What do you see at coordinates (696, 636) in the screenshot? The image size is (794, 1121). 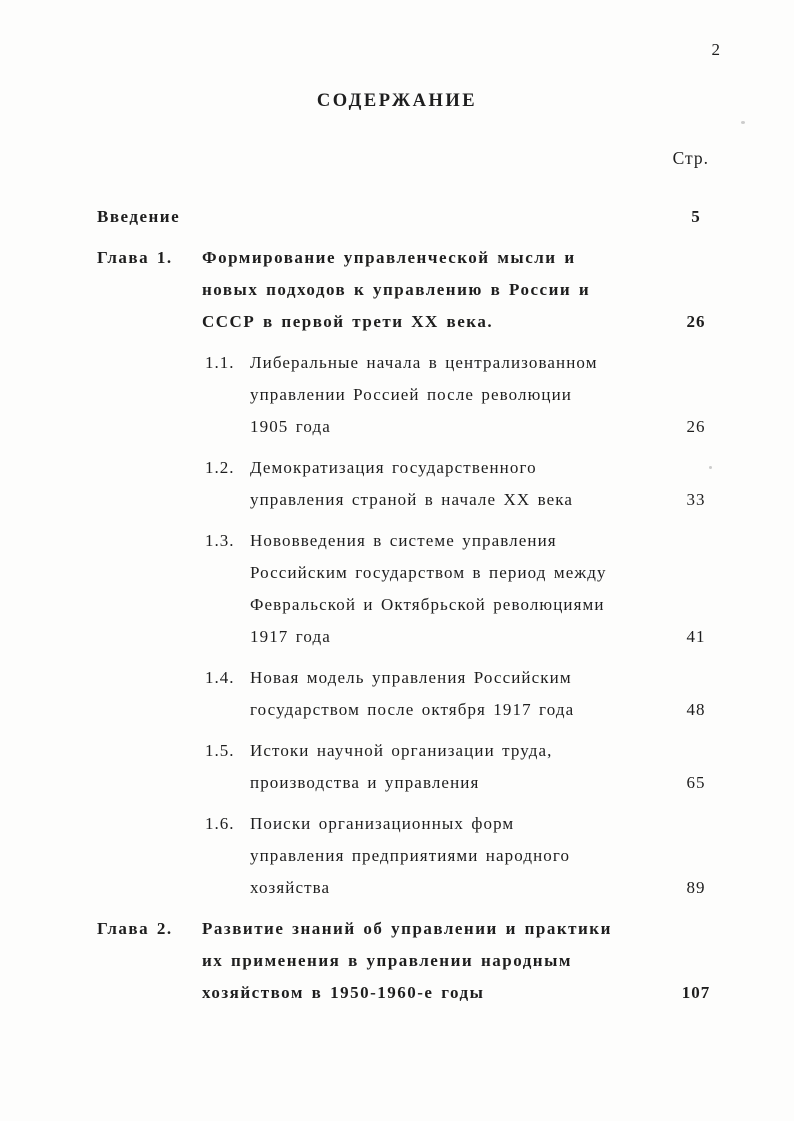 I see `toc-entry-page: 41` at bounding box center [696, 636].